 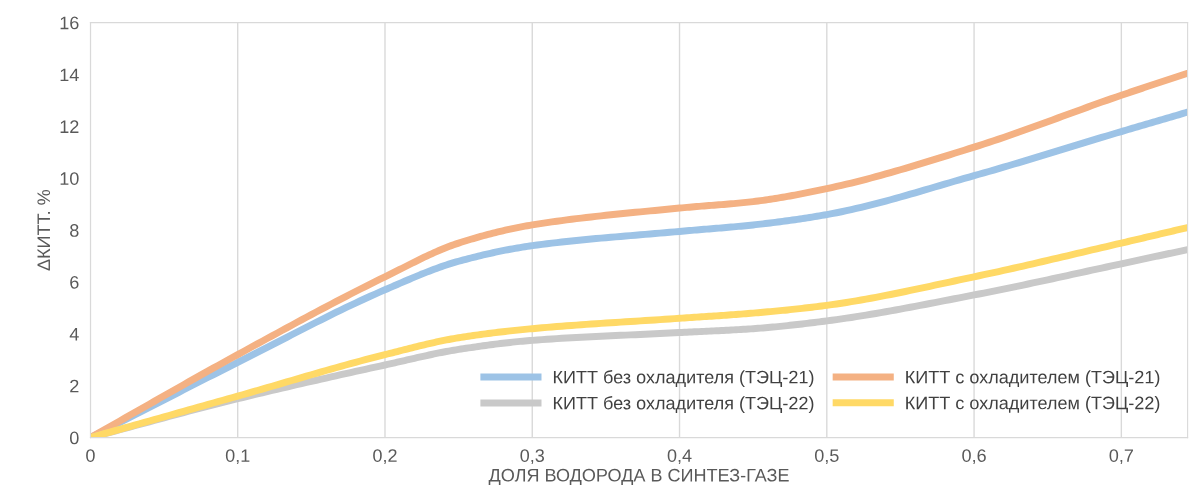 I want to click on x-tick-label: 0,2, so click(x=385, y=457).